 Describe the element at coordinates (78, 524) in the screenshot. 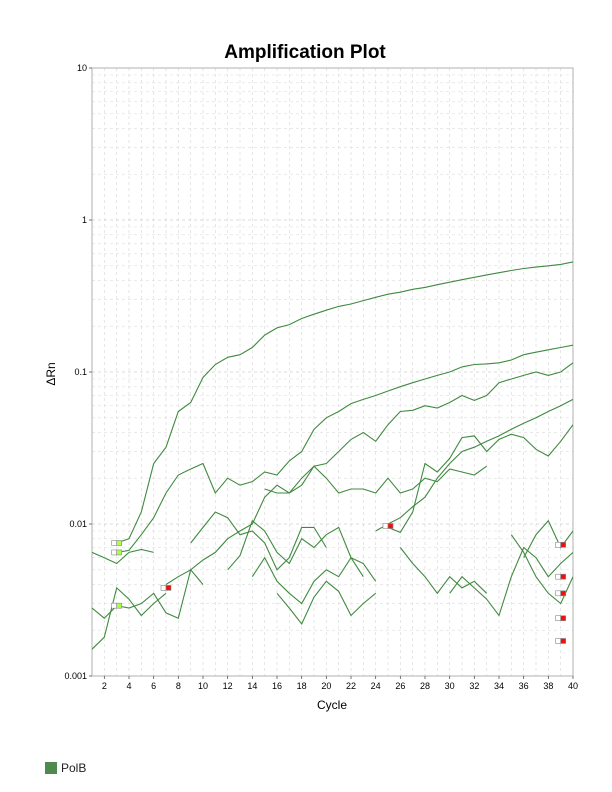

I see `y-tick-label: 0.01` at that location.